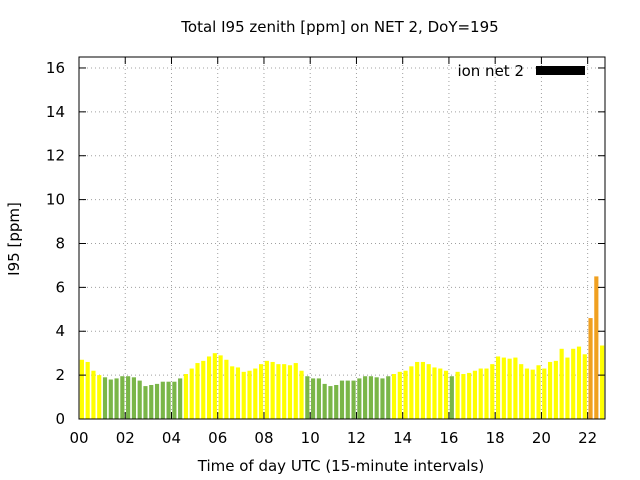  I want to click on x-tick-label: 14, so click(402, 438).